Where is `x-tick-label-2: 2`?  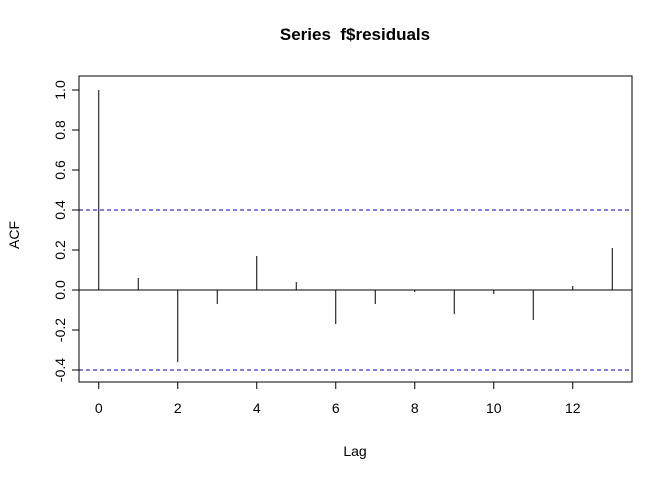
x-tick-label-2: 2 is located at coordinates (178, 408).